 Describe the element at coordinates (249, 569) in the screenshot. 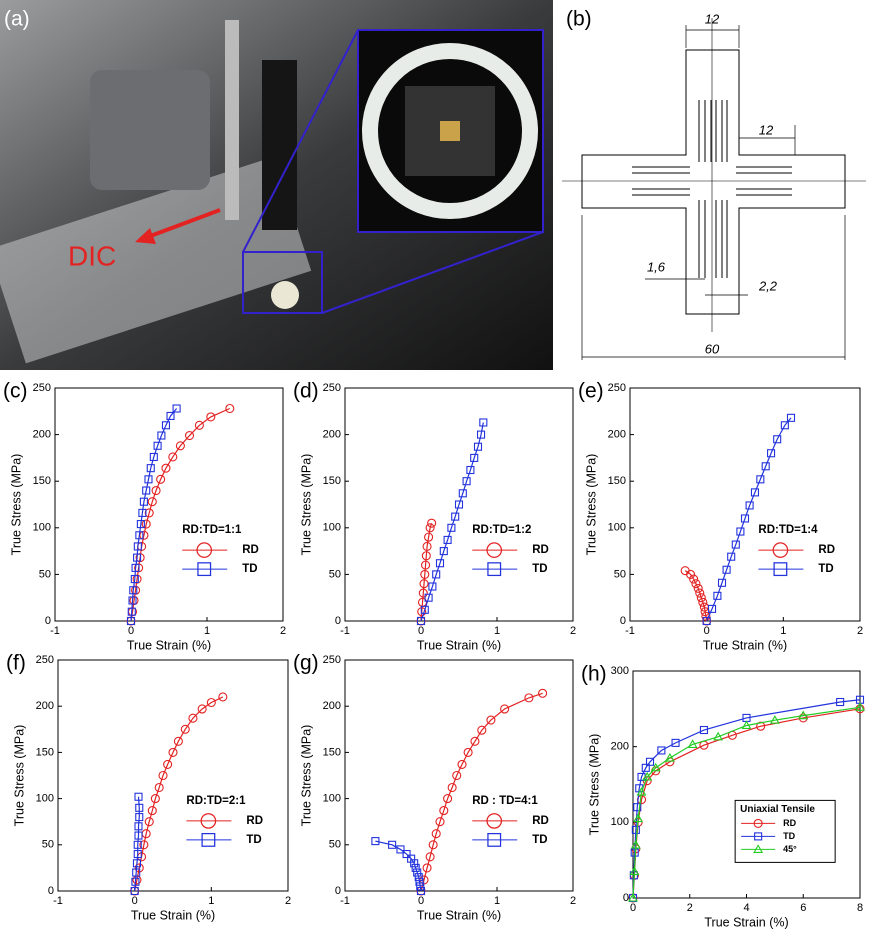

I see `legend-label: TD` at that location.